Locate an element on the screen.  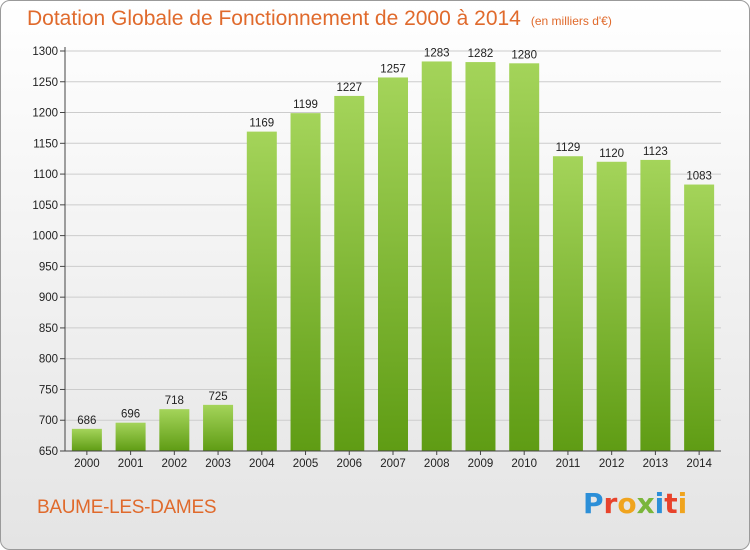
y-tick-label: 850 is located at coordinates (48, 329).